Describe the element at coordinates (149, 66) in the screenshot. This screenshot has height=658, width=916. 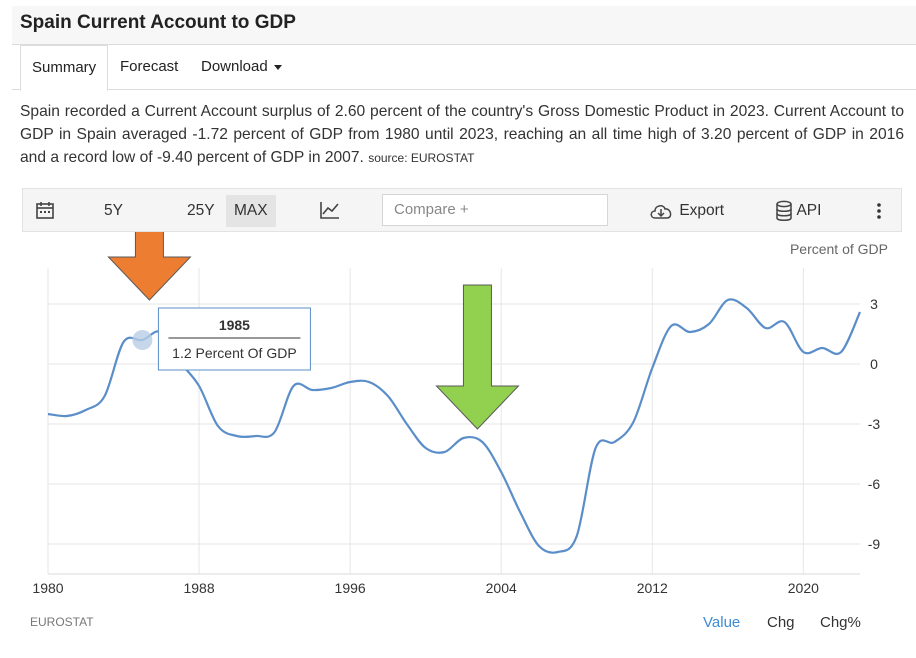
I see `tab-forecast: Forecast` at that location.